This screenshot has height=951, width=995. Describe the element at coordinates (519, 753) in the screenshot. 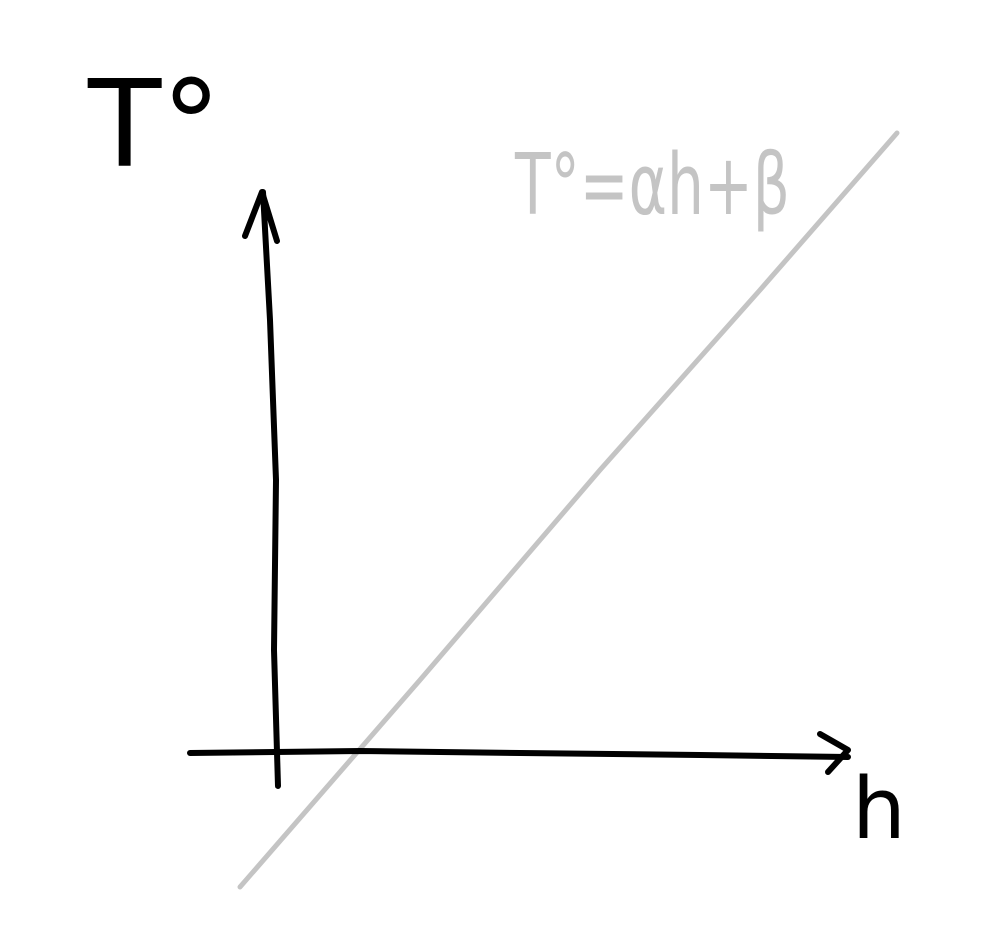

I see `x-axis` at that location.